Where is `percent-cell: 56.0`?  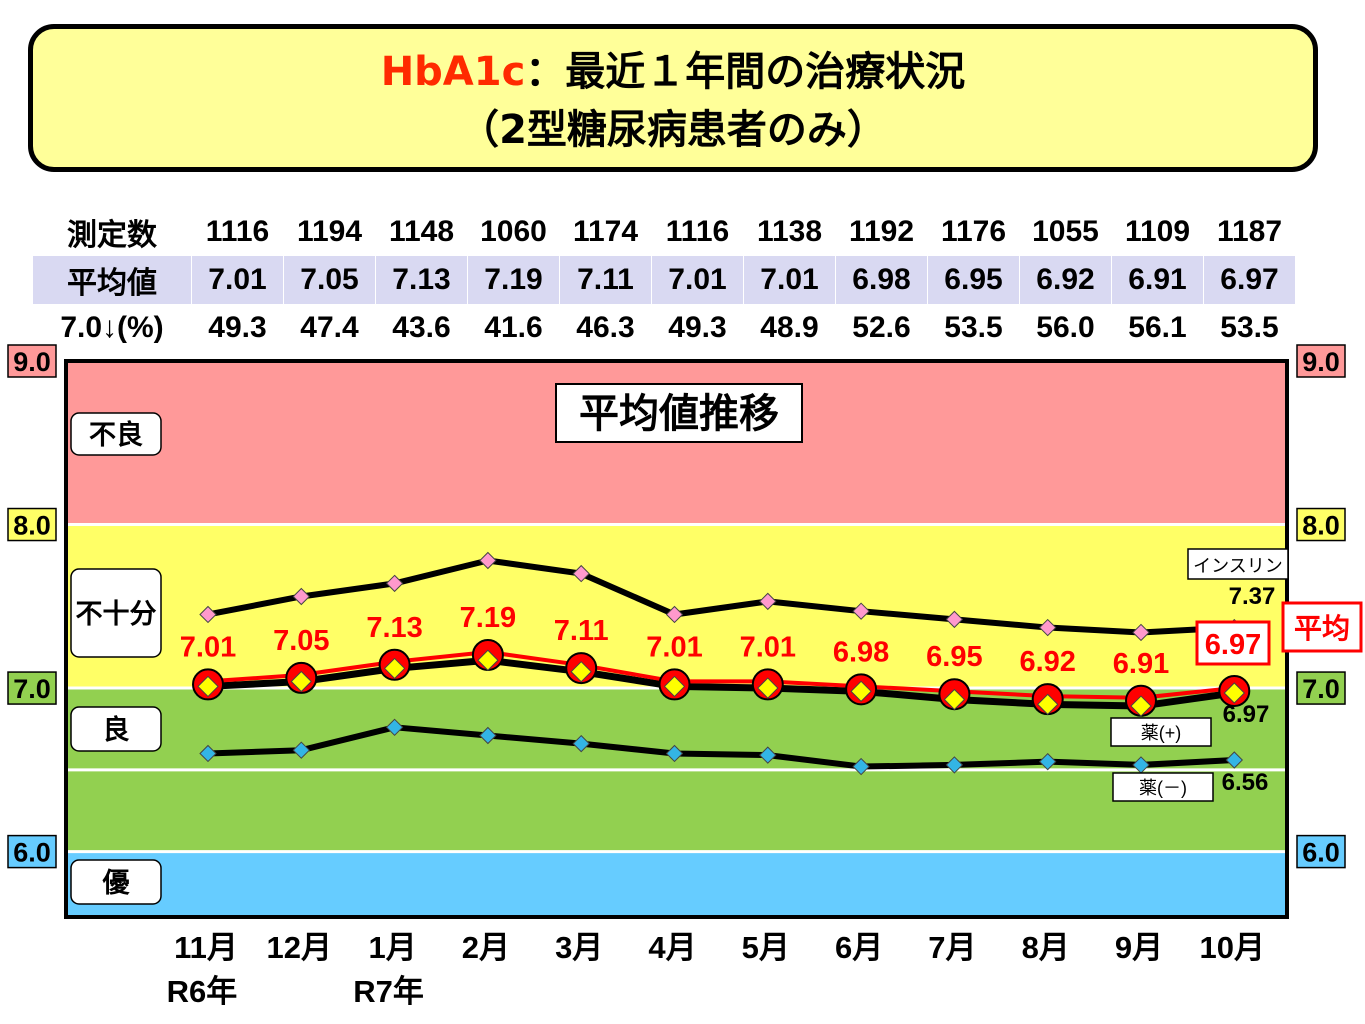
percent-cell: 56.0 is located at coordinates (1065, 328).